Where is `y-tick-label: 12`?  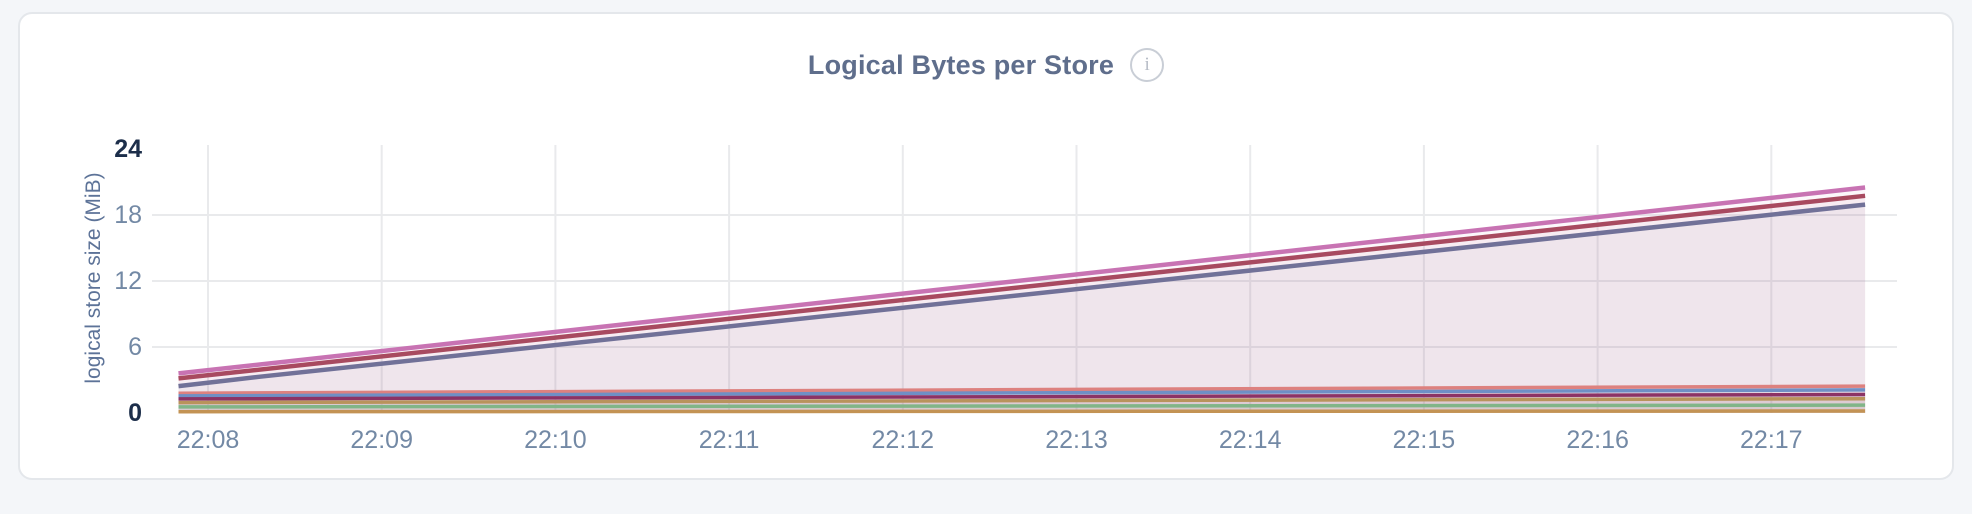
y-tick-label: 12 is located at coordinates (128, 281).